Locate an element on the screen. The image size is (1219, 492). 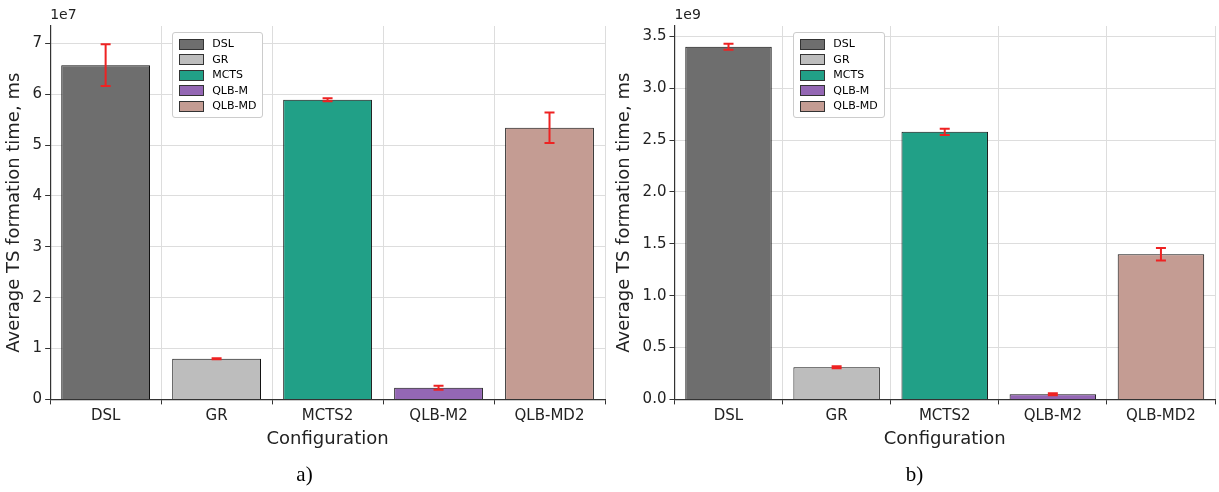
y-tick-label: 0.5 is located at coordinates (654, 346).